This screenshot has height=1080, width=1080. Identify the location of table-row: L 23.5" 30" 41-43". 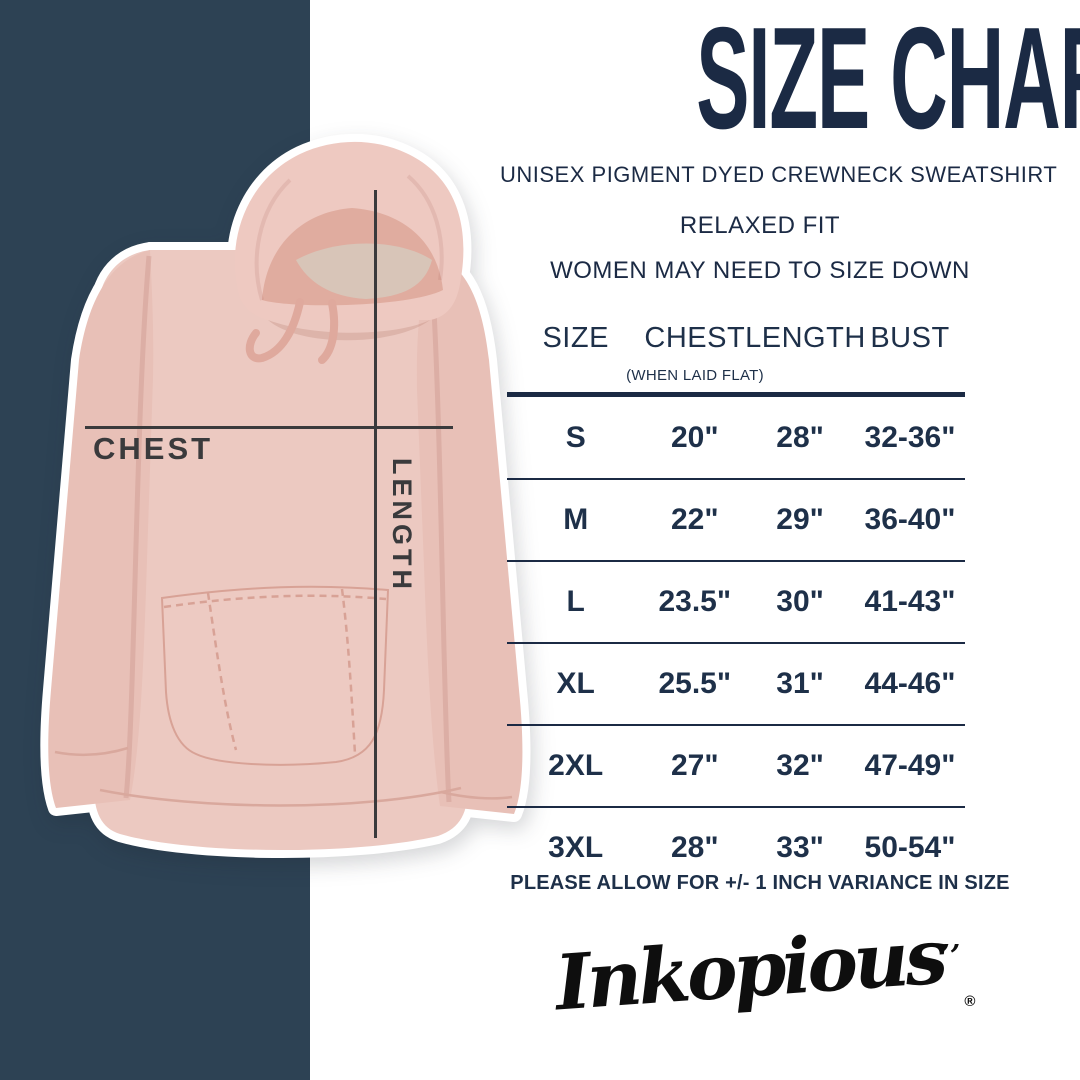
(736, 603).